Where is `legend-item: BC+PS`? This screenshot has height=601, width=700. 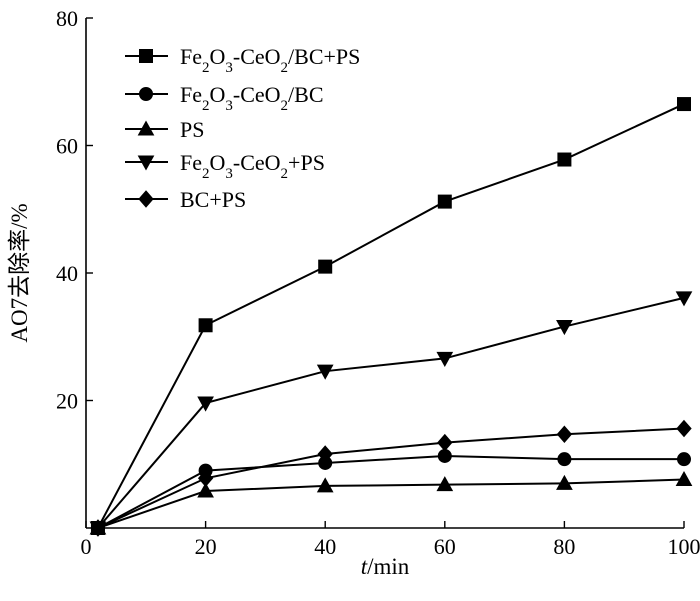
legend-item: BC+PS is located at coordinates (185, 199).